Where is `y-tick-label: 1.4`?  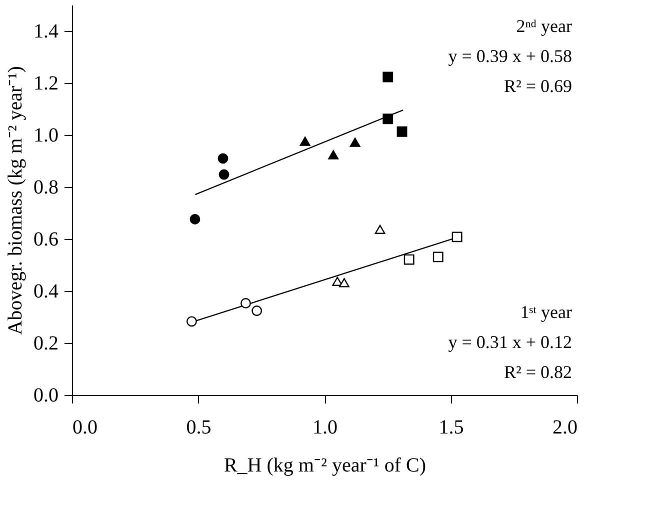 y-tick-label: 1.4 is located at coordinates (46, 31).